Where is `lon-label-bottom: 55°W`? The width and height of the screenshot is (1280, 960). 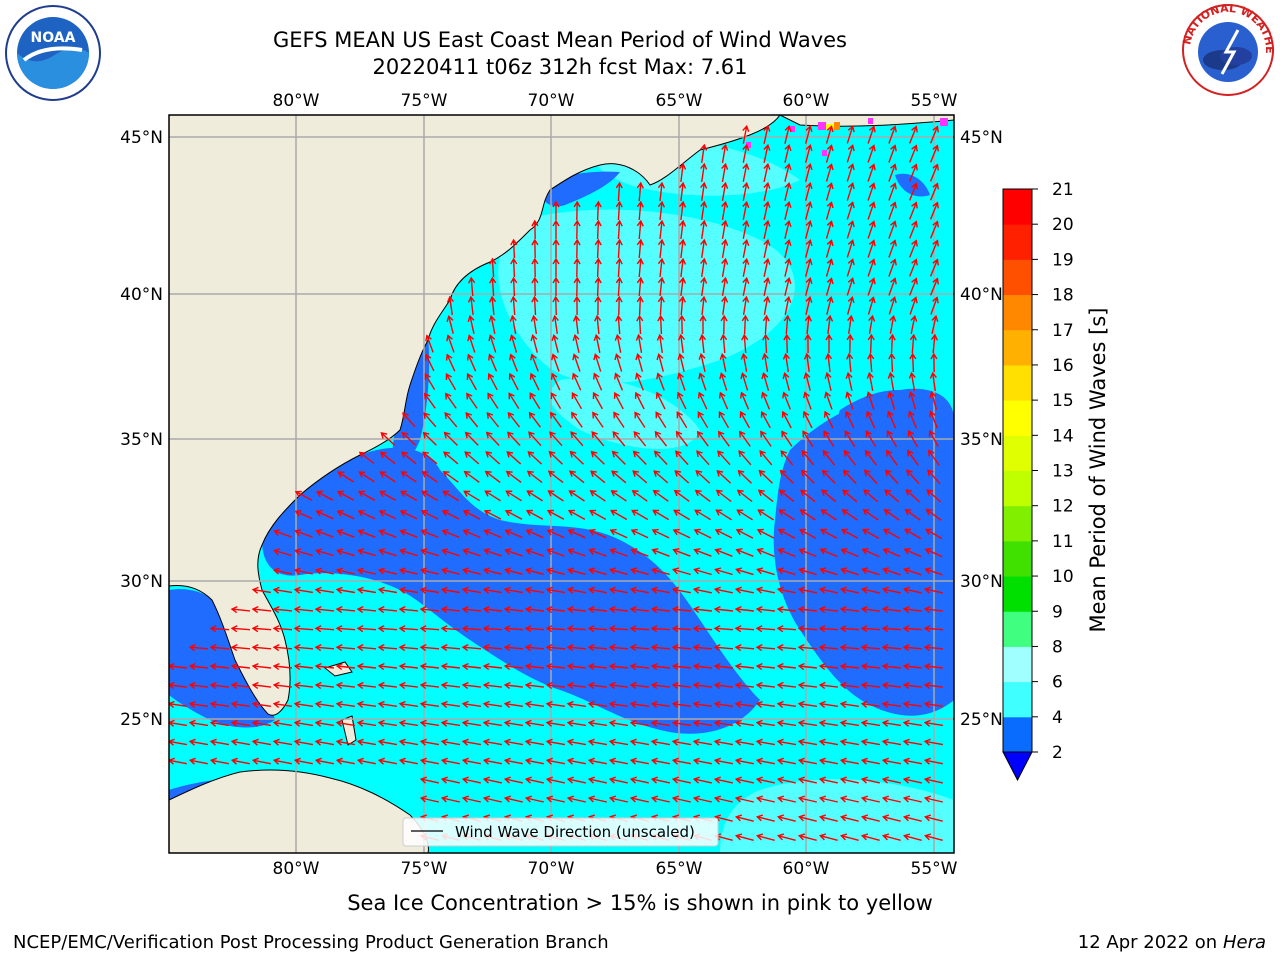 lon-label-bottom: 55°W is located at coordinates (934, 869).